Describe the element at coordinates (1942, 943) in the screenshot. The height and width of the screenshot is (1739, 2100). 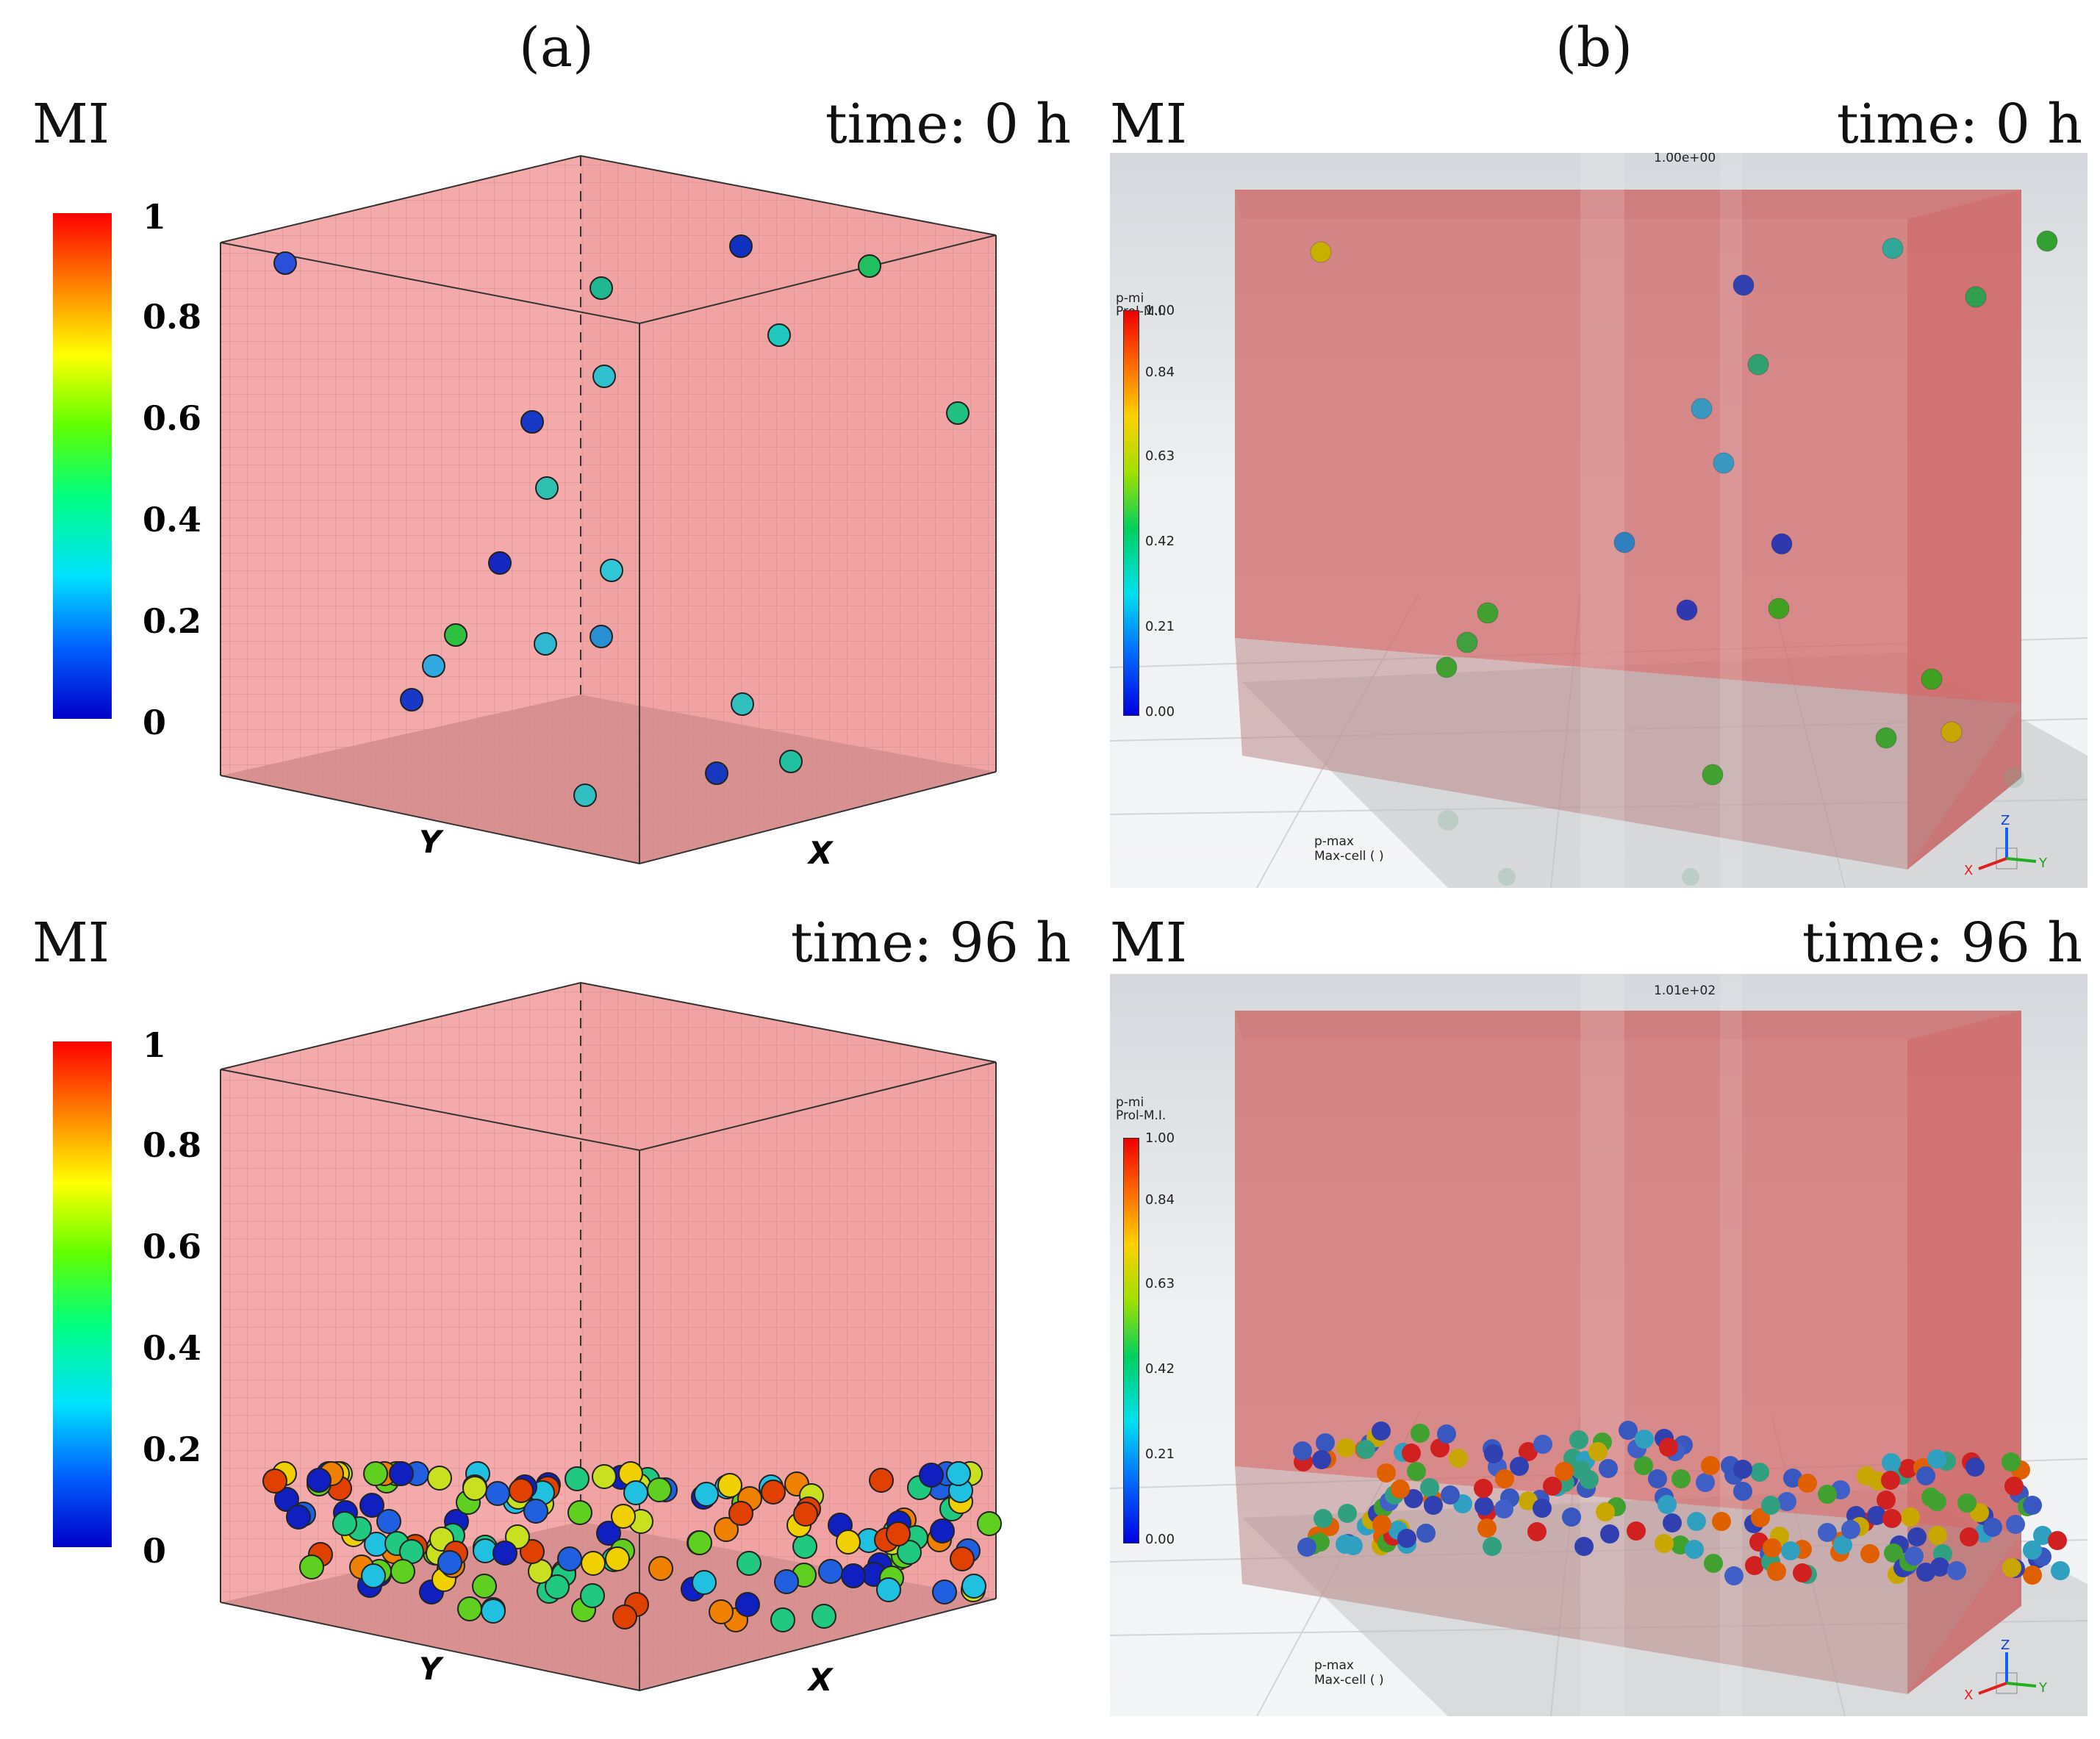
I see `time-label-b-bottom: time: 96 h` at that location.